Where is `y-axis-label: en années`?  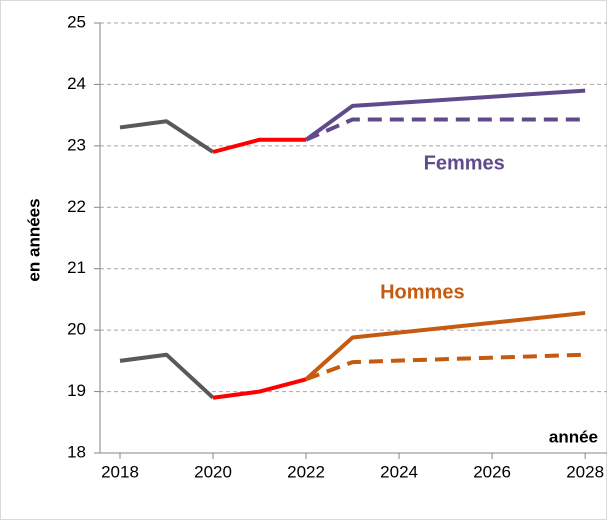
y-axis-label: en années is located at coordinates (33, 239).